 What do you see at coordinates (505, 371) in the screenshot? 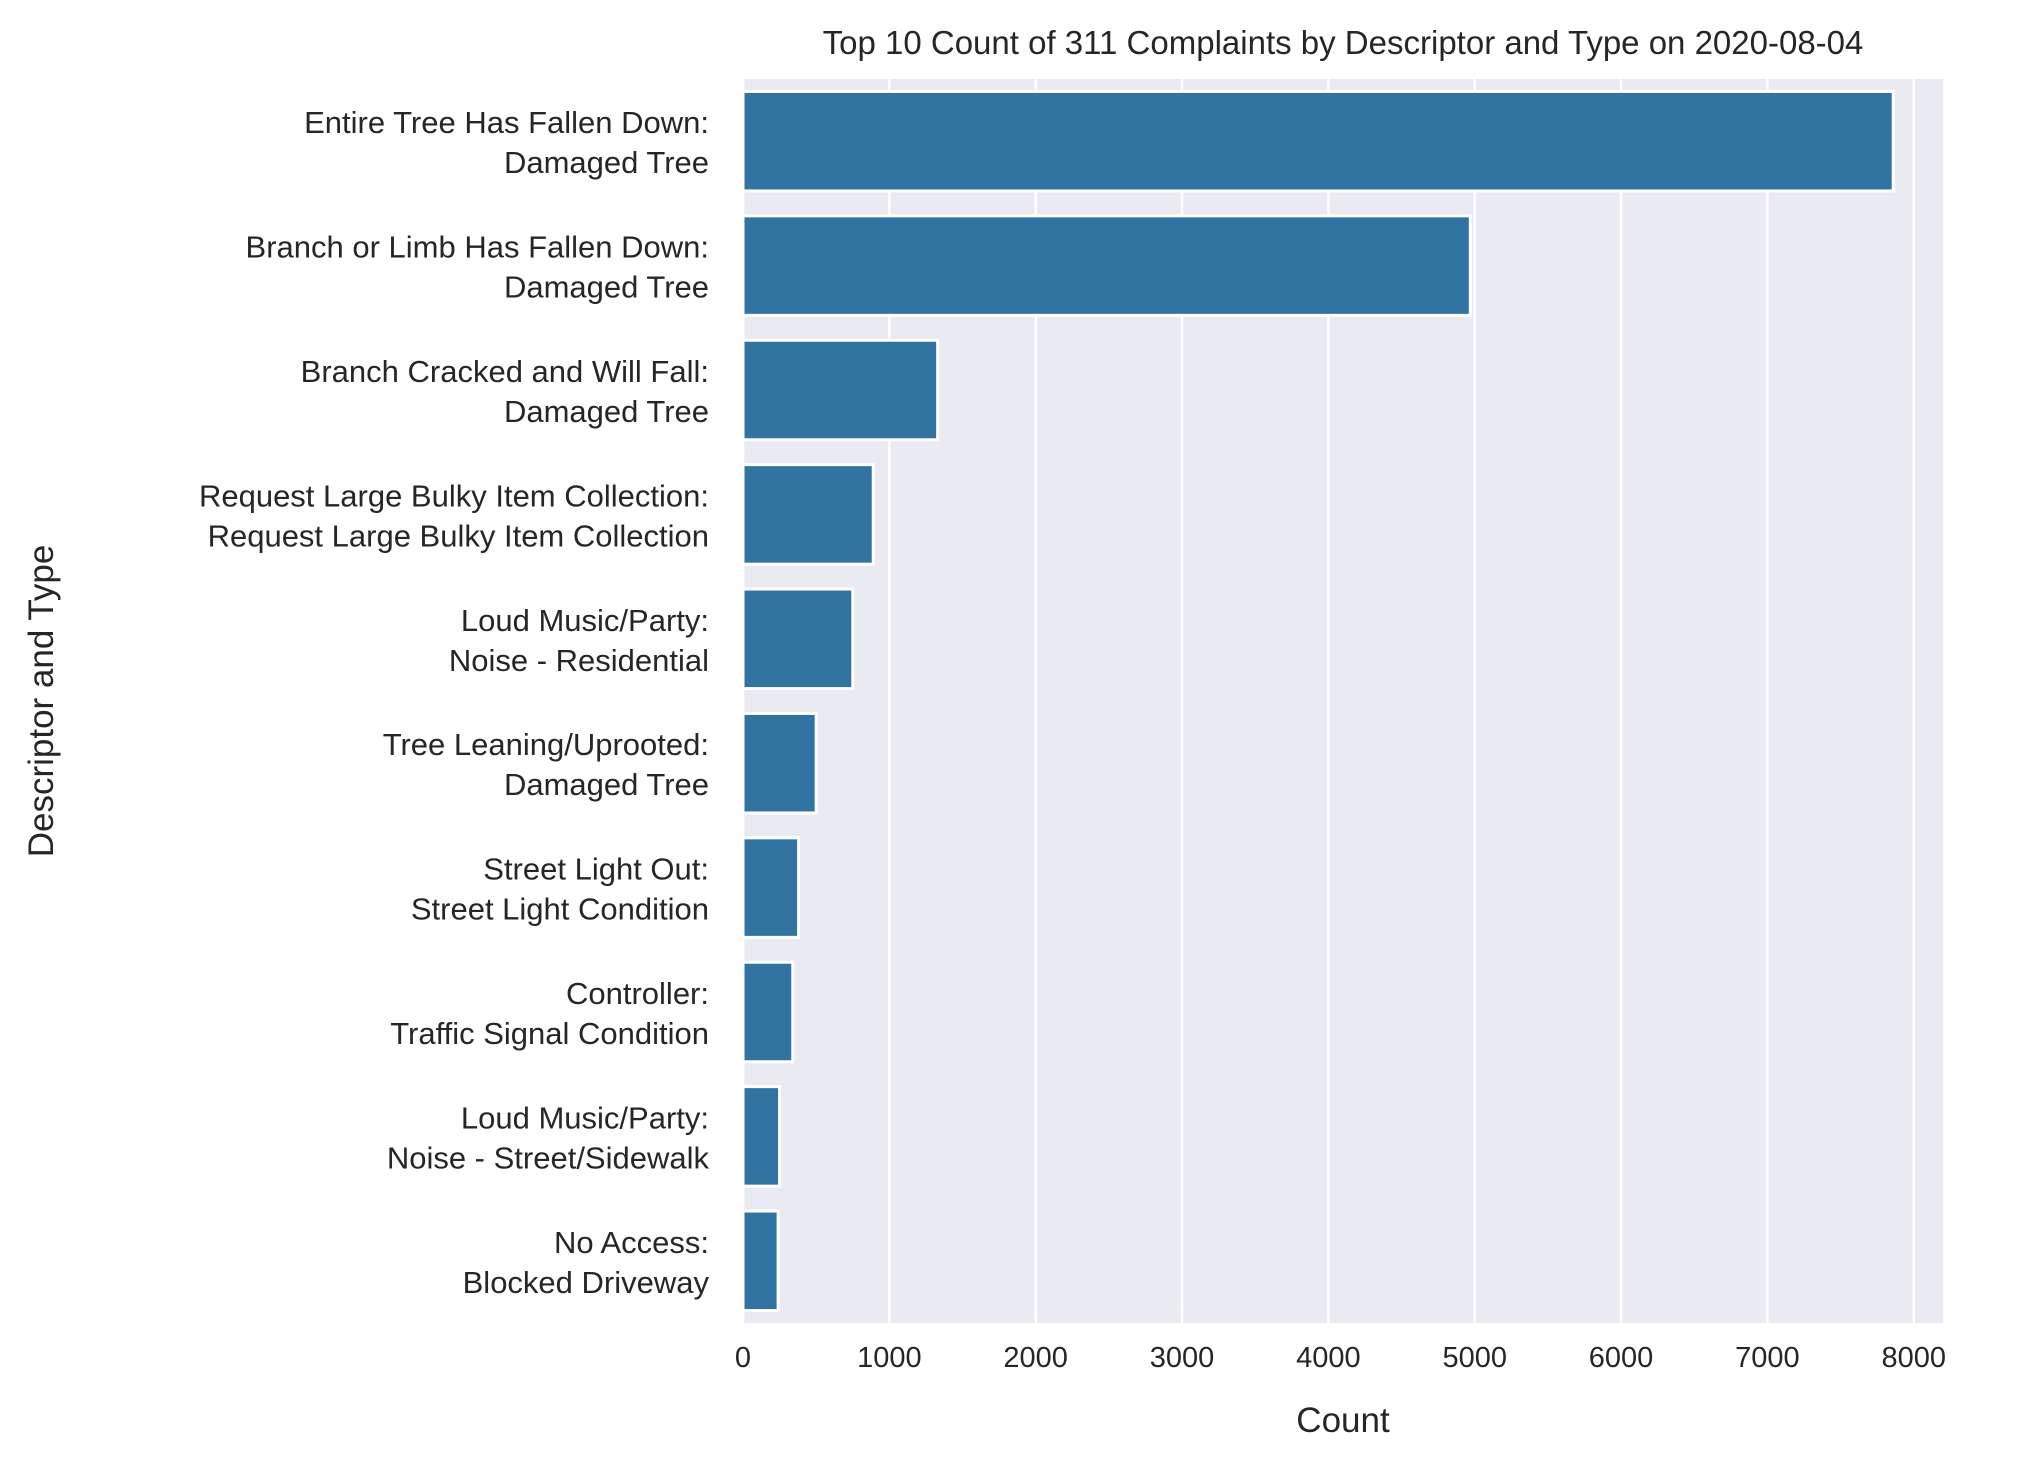
I see `y-tick-label-line: Branch Cracked and Will Fall:` at bounding box center [505, 371].